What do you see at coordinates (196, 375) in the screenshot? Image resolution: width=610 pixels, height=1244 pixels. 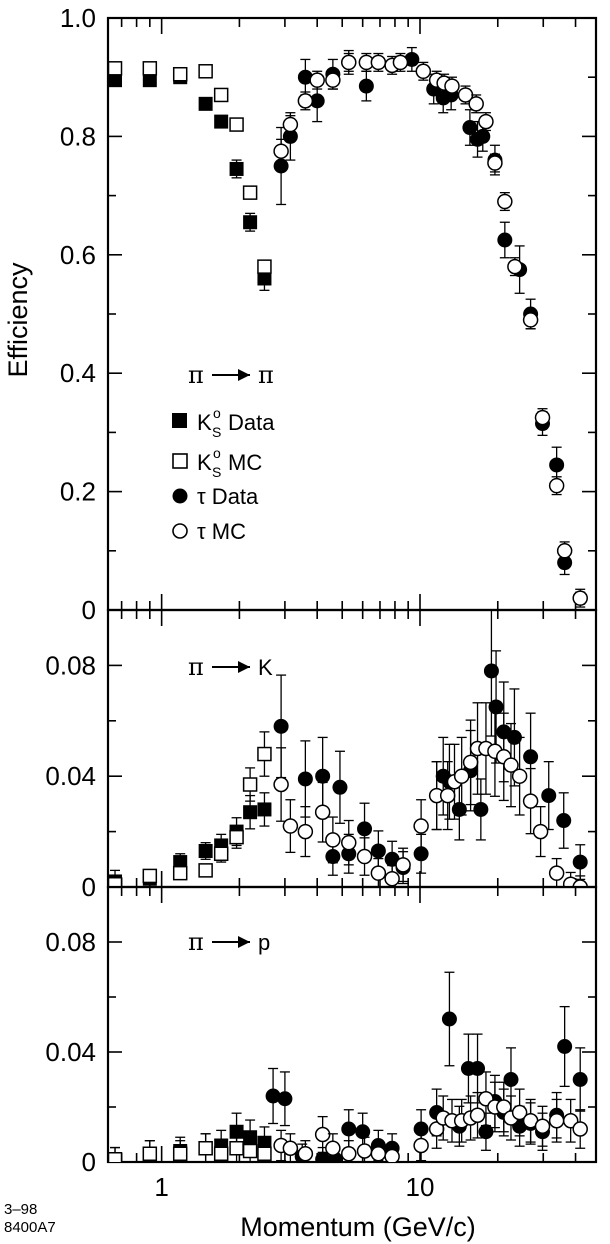 I see `process-from: π` at bounding box center [196, 375].